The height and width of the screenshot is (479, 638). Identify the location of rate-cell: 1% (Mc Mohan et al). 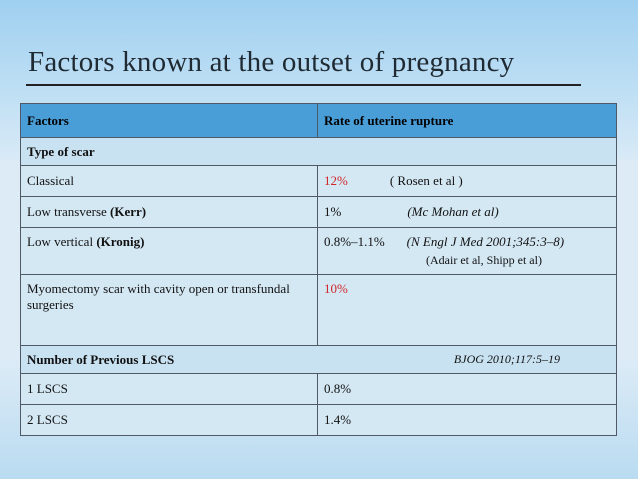
(467, 212).